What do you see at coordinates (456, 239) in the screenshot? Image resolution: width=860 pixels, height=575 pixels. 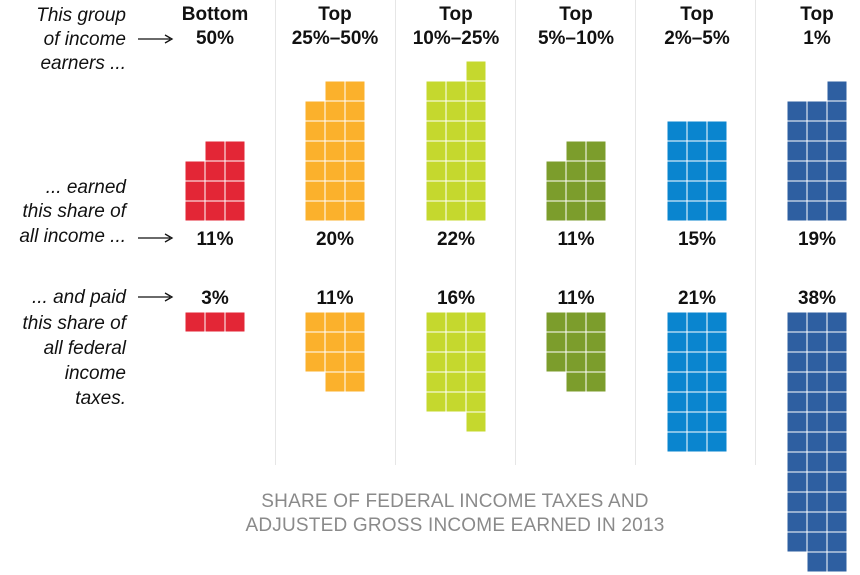 I see `income-share-label: 22%` at bounding box center [456, 239].